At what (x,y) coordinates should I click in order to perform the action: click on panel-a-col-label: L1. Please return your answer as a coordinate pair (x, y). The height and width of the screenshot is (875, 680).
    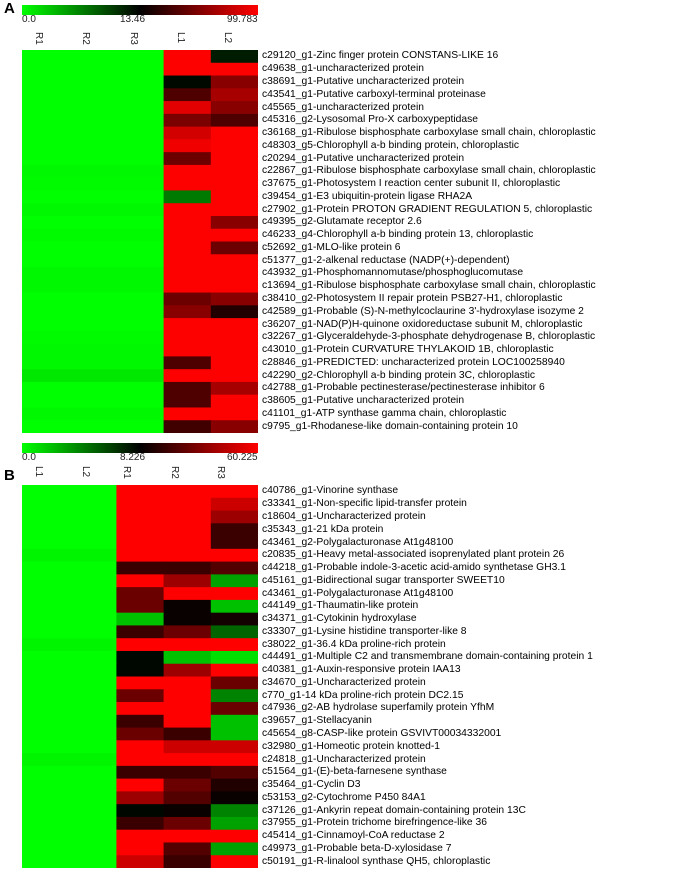
    Looking at the image, I should click on (180, 38).